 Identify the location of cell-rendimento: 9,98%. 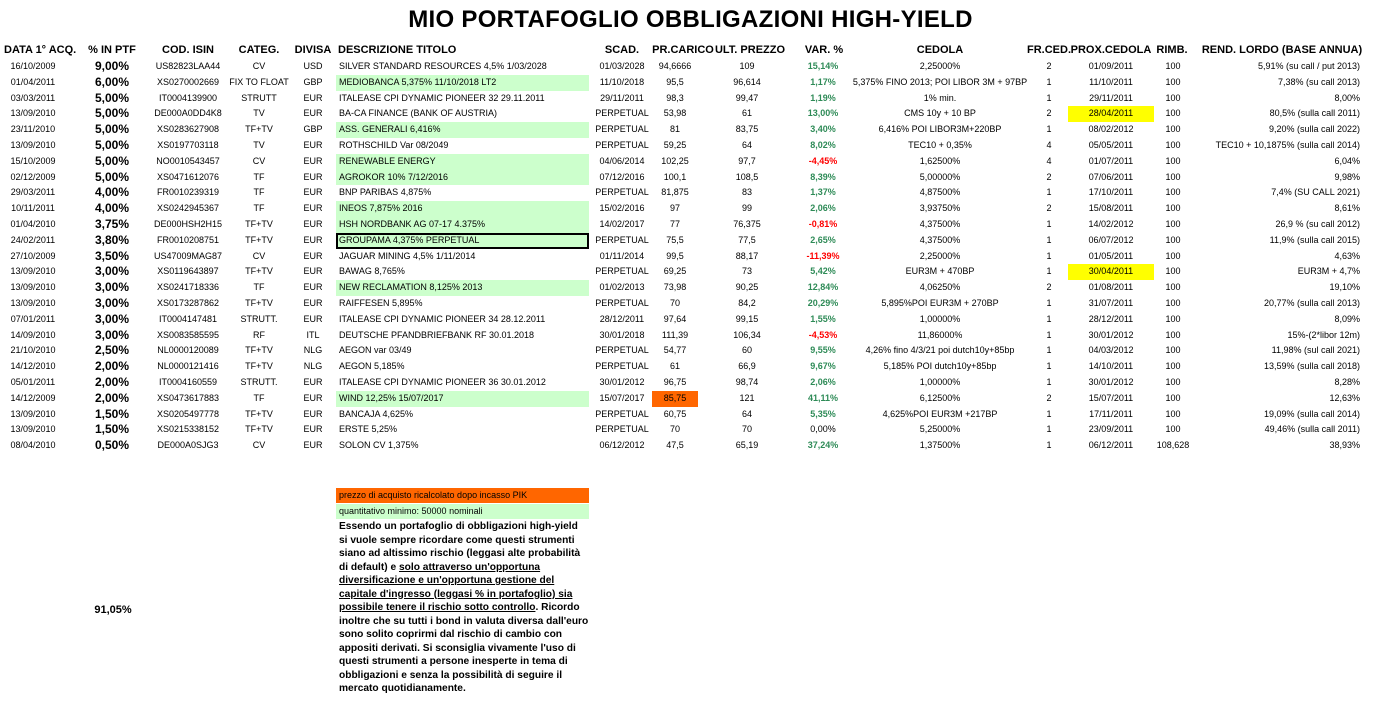
(1347, 176).